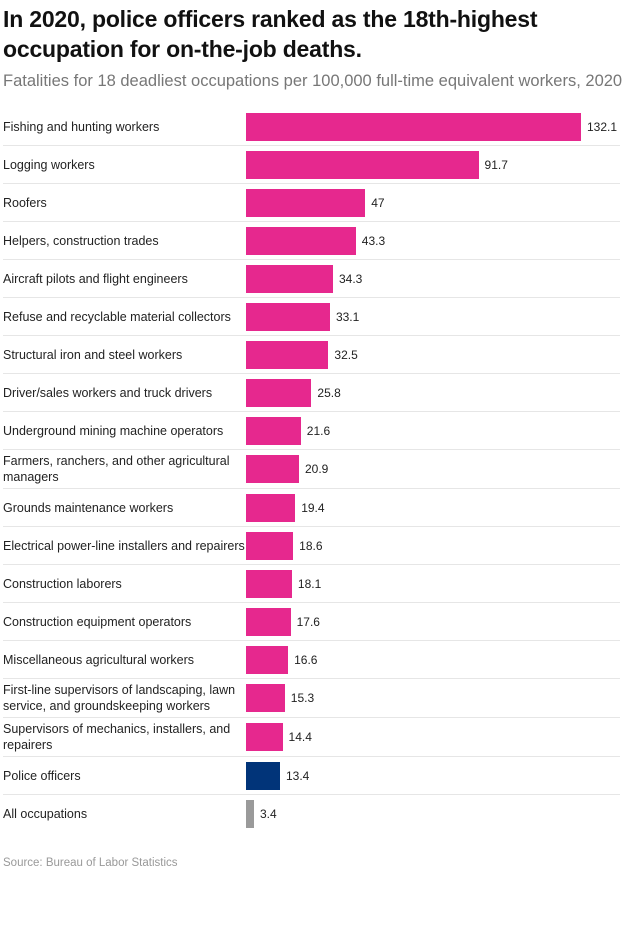 The height and width of the screenshot is (931, 623). Describe the element at coordinates (433, 659) in the screenshot. I see `bar-container: 16.6` at that location.